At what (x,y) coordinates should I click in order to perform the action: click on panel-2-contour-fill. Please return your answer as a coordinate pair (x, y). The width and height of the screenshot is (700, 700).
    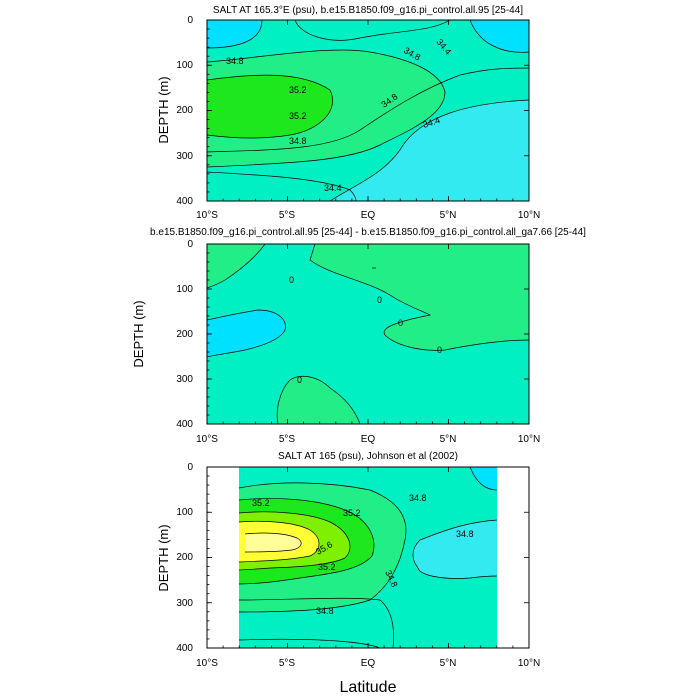
    Looking at the image, I should click on (368, 334).